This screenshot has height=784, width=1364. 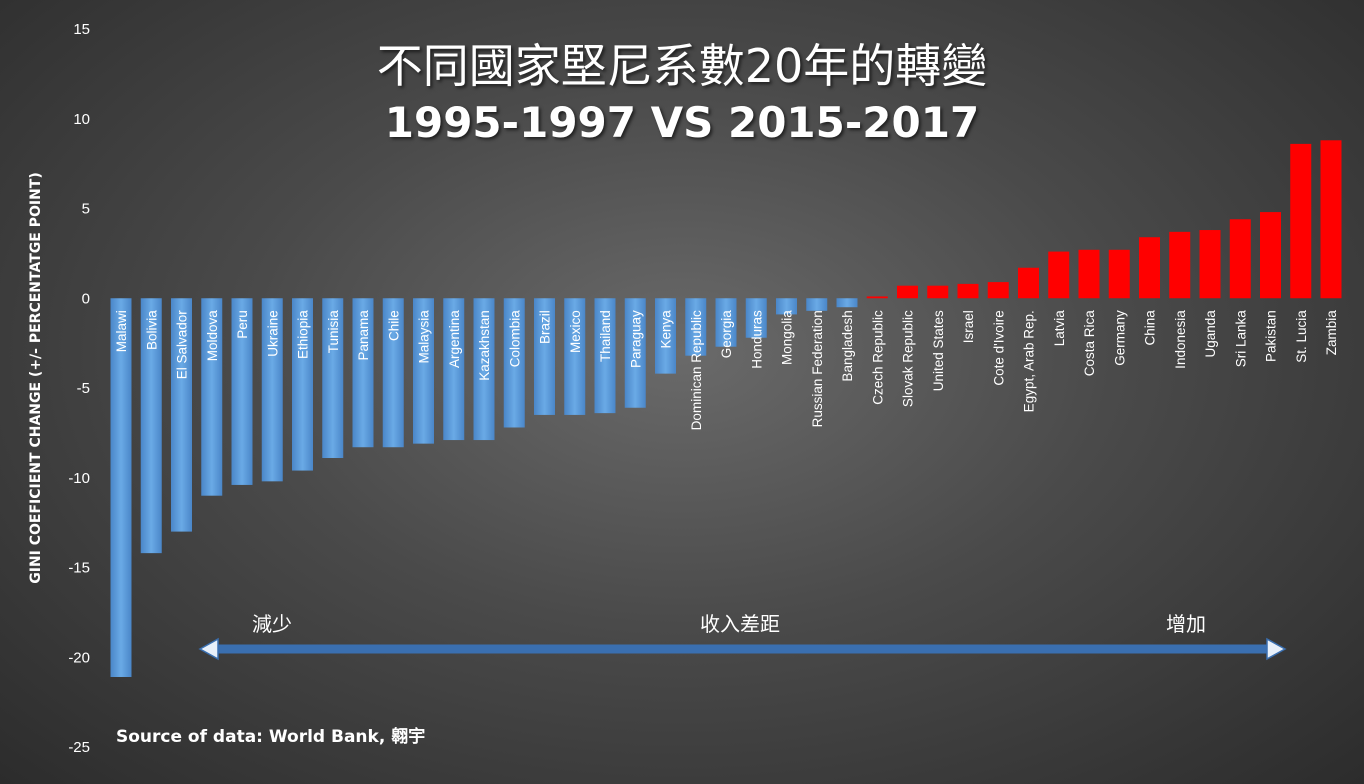 What do you see at coordinates (1276, 649) in the screenshot?
I see `arrow-head-right` at bounding box center [1276, 649].